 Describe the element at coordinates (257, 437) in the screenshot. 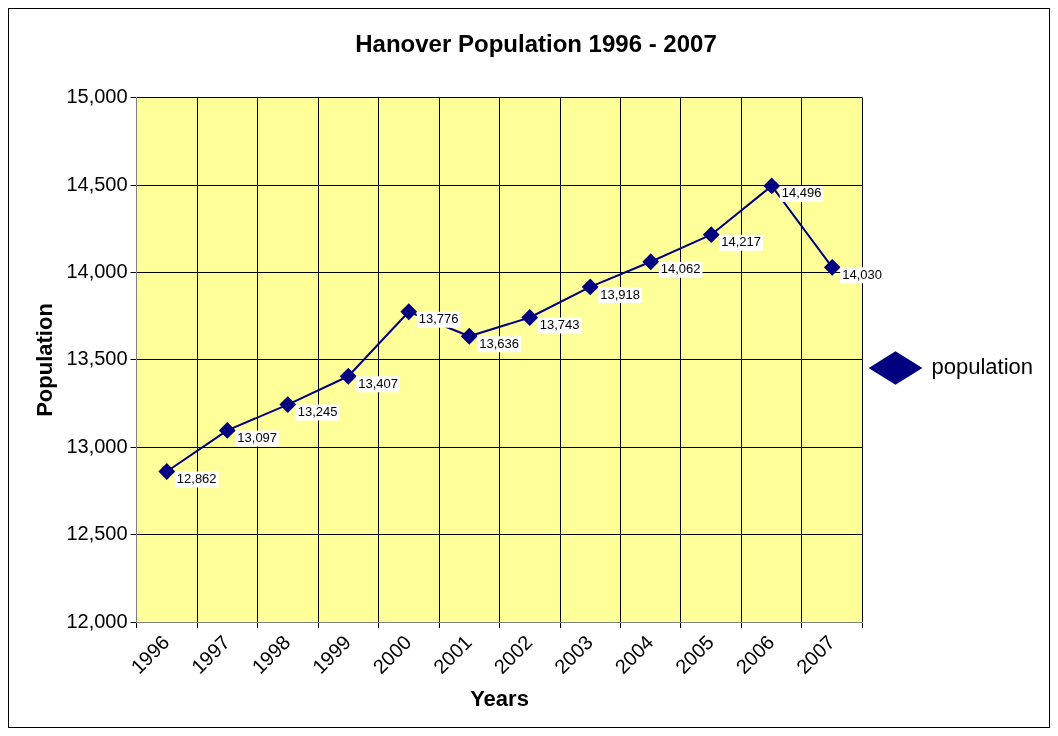

I see `data-label: 13,097` at that location.